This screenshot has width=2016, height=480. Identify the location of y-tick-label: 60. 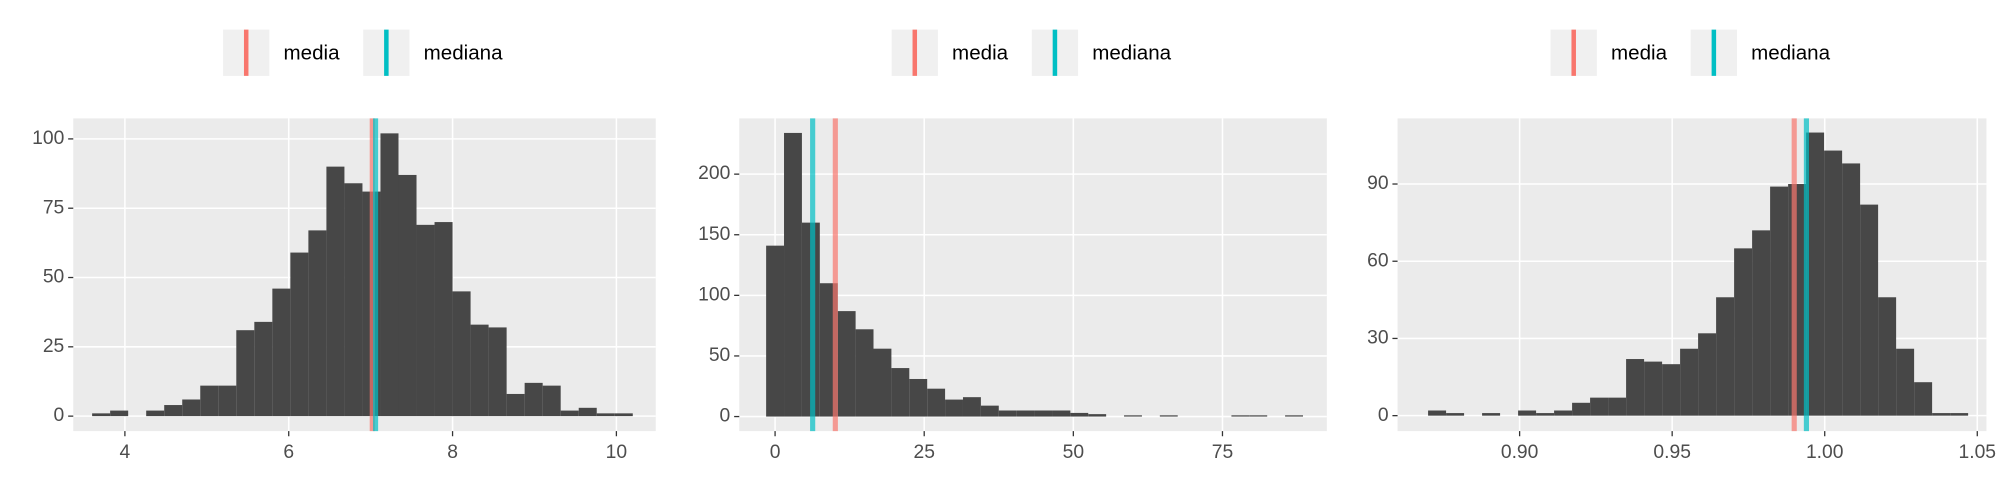
(1377, 260).